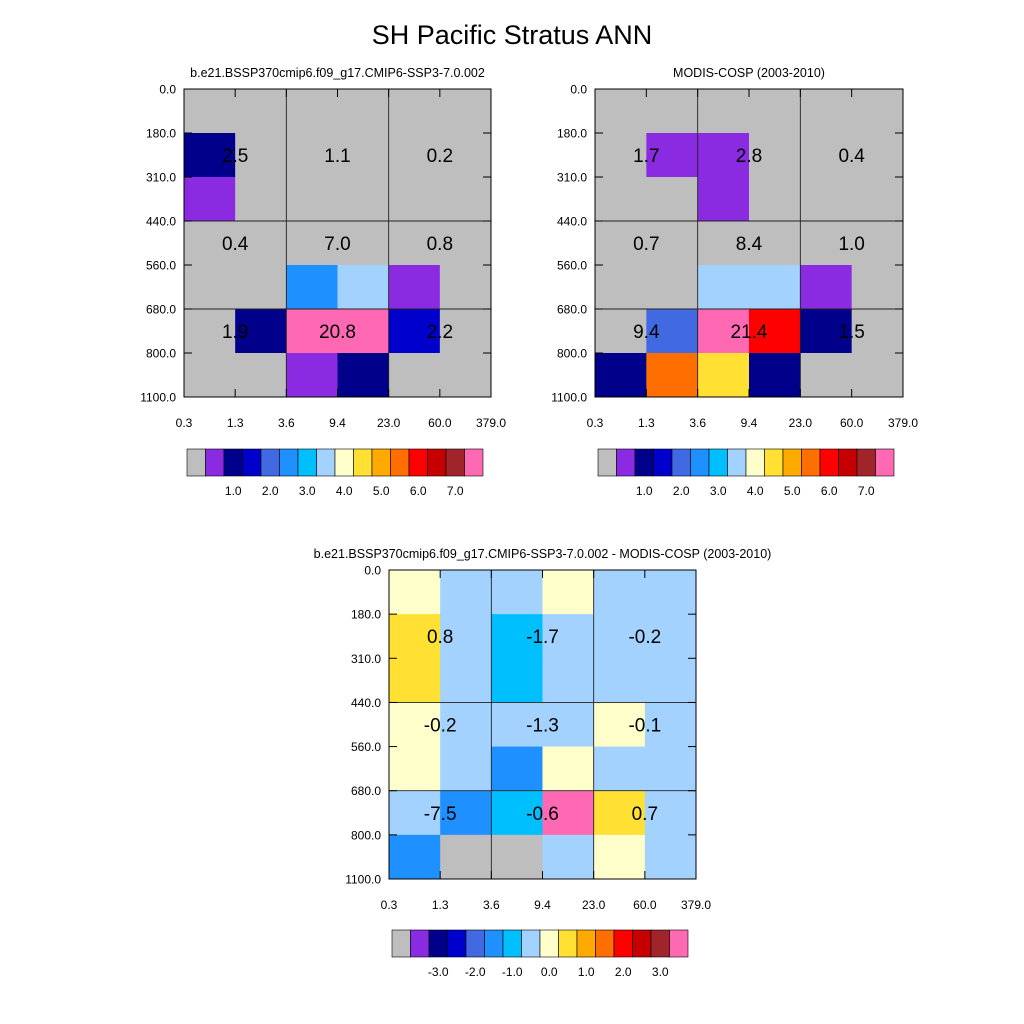  Describe the element at coordinates (646, 332) in the screenshot. I see `box-value-label: 9.4` at that location.